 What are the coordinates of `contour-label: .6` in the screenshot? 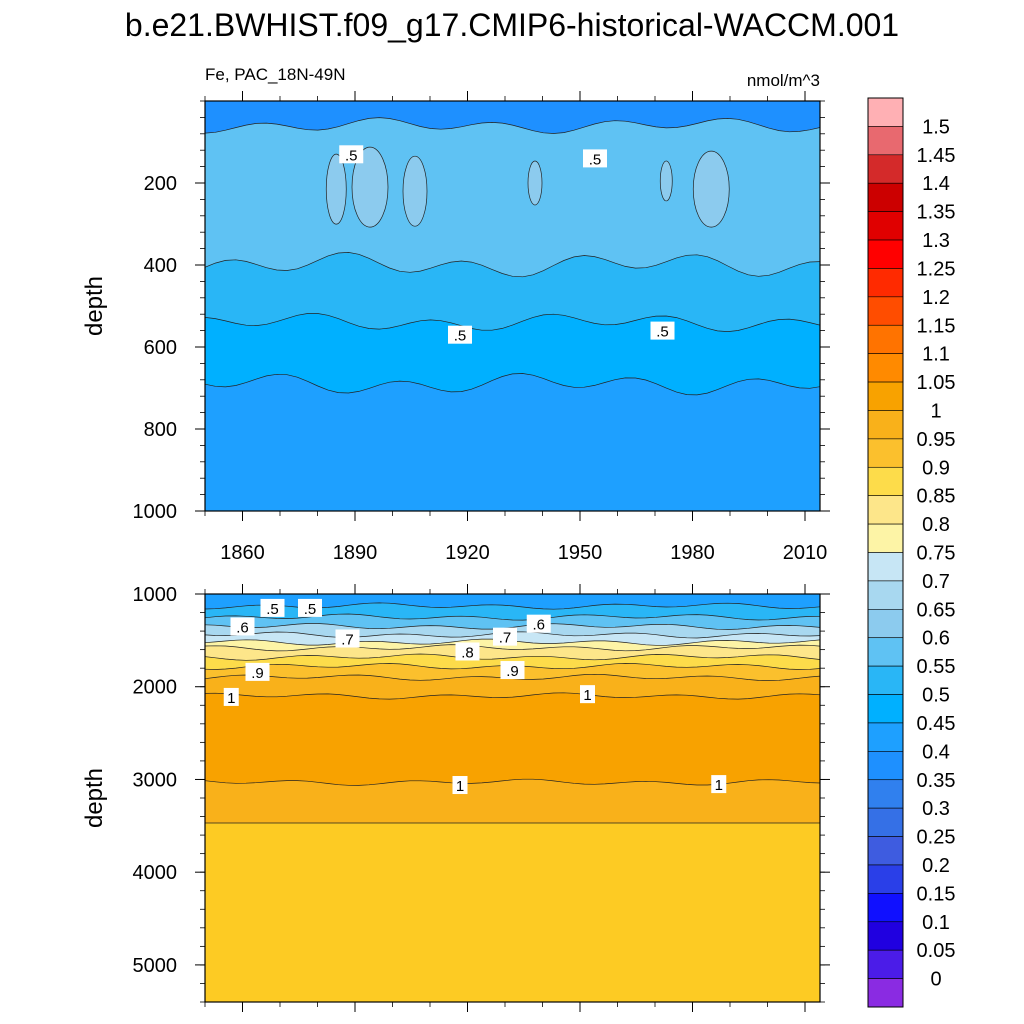 It's located at (242, 627).